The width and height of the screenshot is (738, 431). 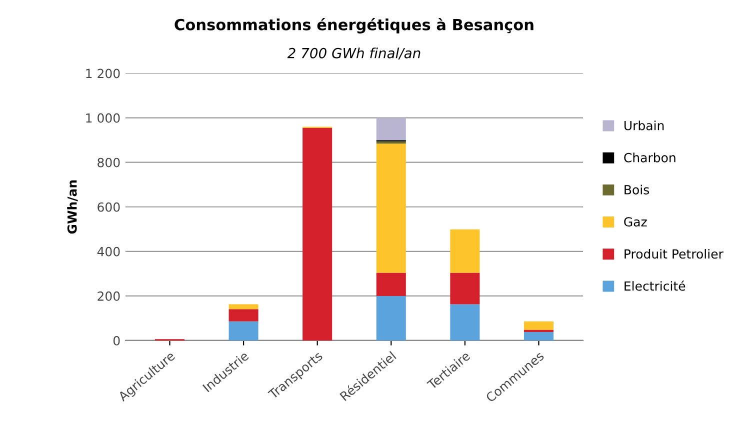 What do you see at coordinates (674, 253) in the screenshot?
I see `legend-label: Produit Petrolier` at bounding box center [674, 253].